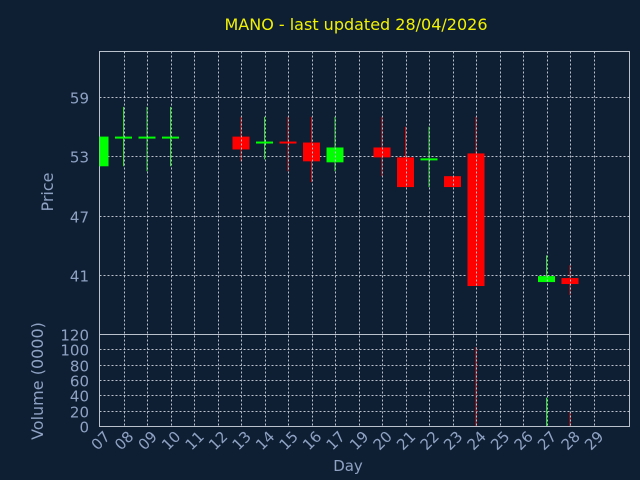 This screenshot has width=640, height=480. I want to click on price-y-tick-label: 59, so click(79, 99).